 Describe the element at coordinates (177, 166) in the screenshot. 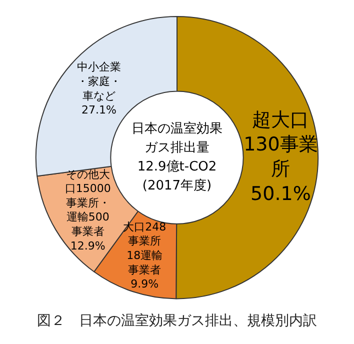

I see `text: 12.9億t-CO2` at that location.